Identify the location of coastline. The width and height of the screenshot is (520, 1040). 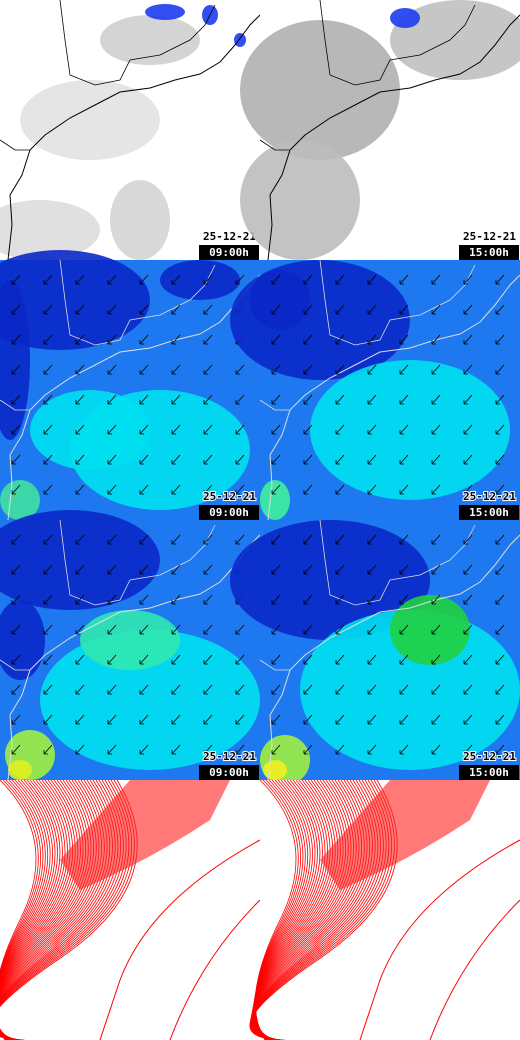
(134, 397).